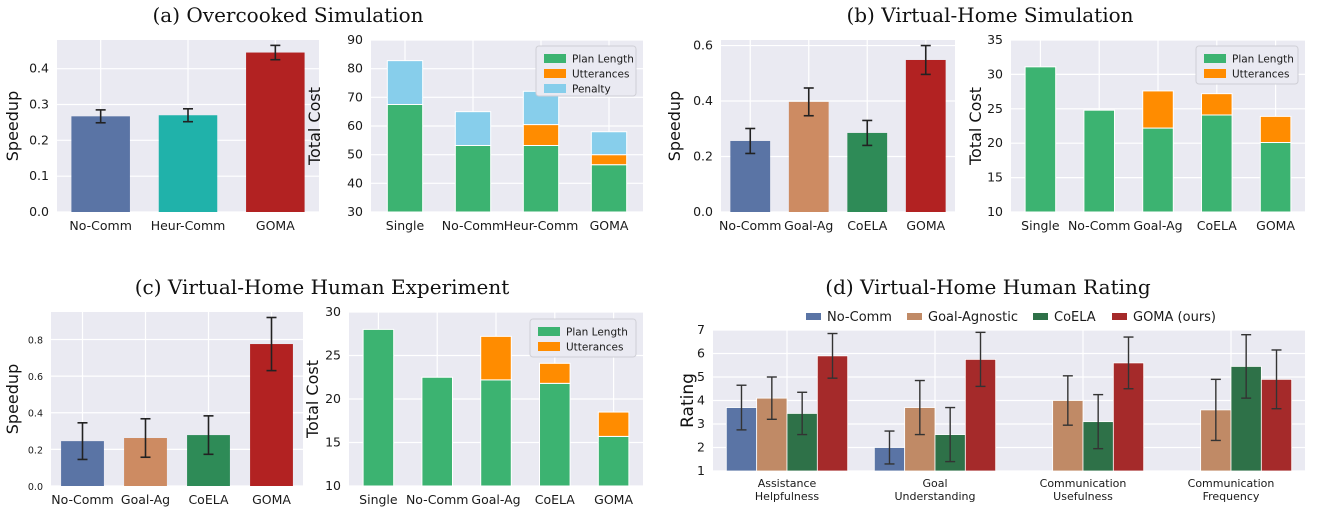  What do you see at coordinates (1083, 483) in the screenshot?
I see `x-tick-label: Communication` at bounding box center [1083, 483].